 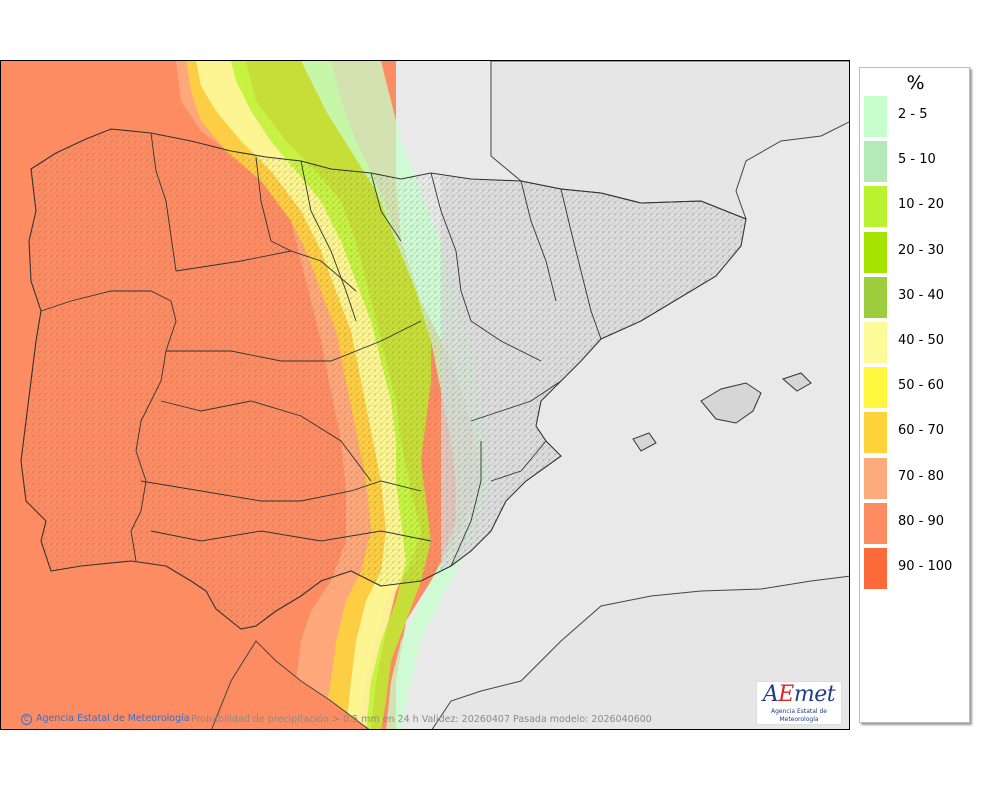 I want to click on agency-credit: C Agencia Estatal de Meteorología, so click(x=105, y=719).